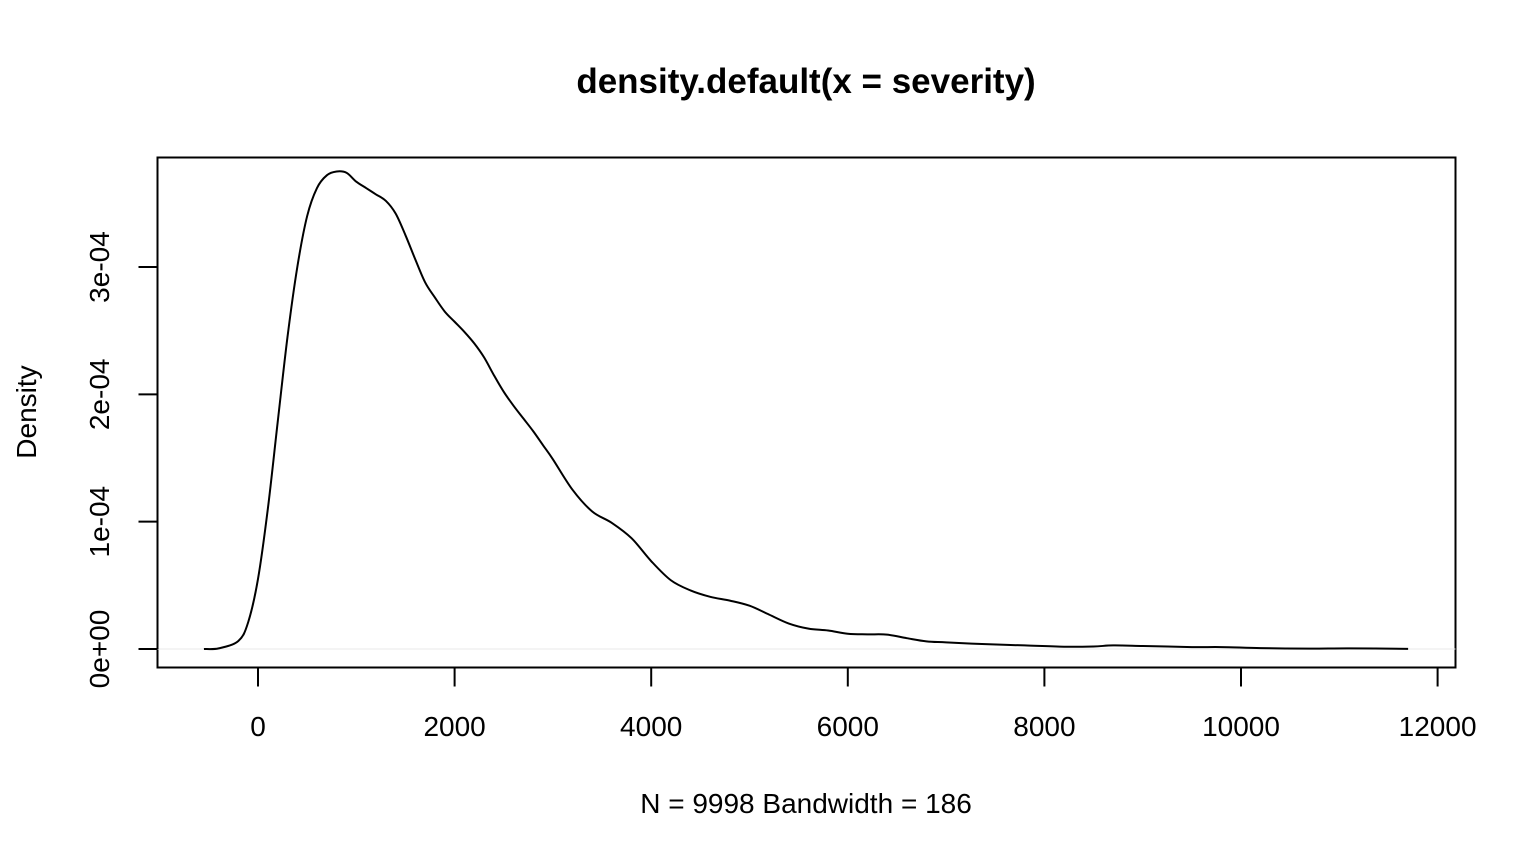  Describe the element at coordinates (806, 803) in the screenshot. I see `x-axis-label: N = 9998 Bandwidth = 186` at that location.